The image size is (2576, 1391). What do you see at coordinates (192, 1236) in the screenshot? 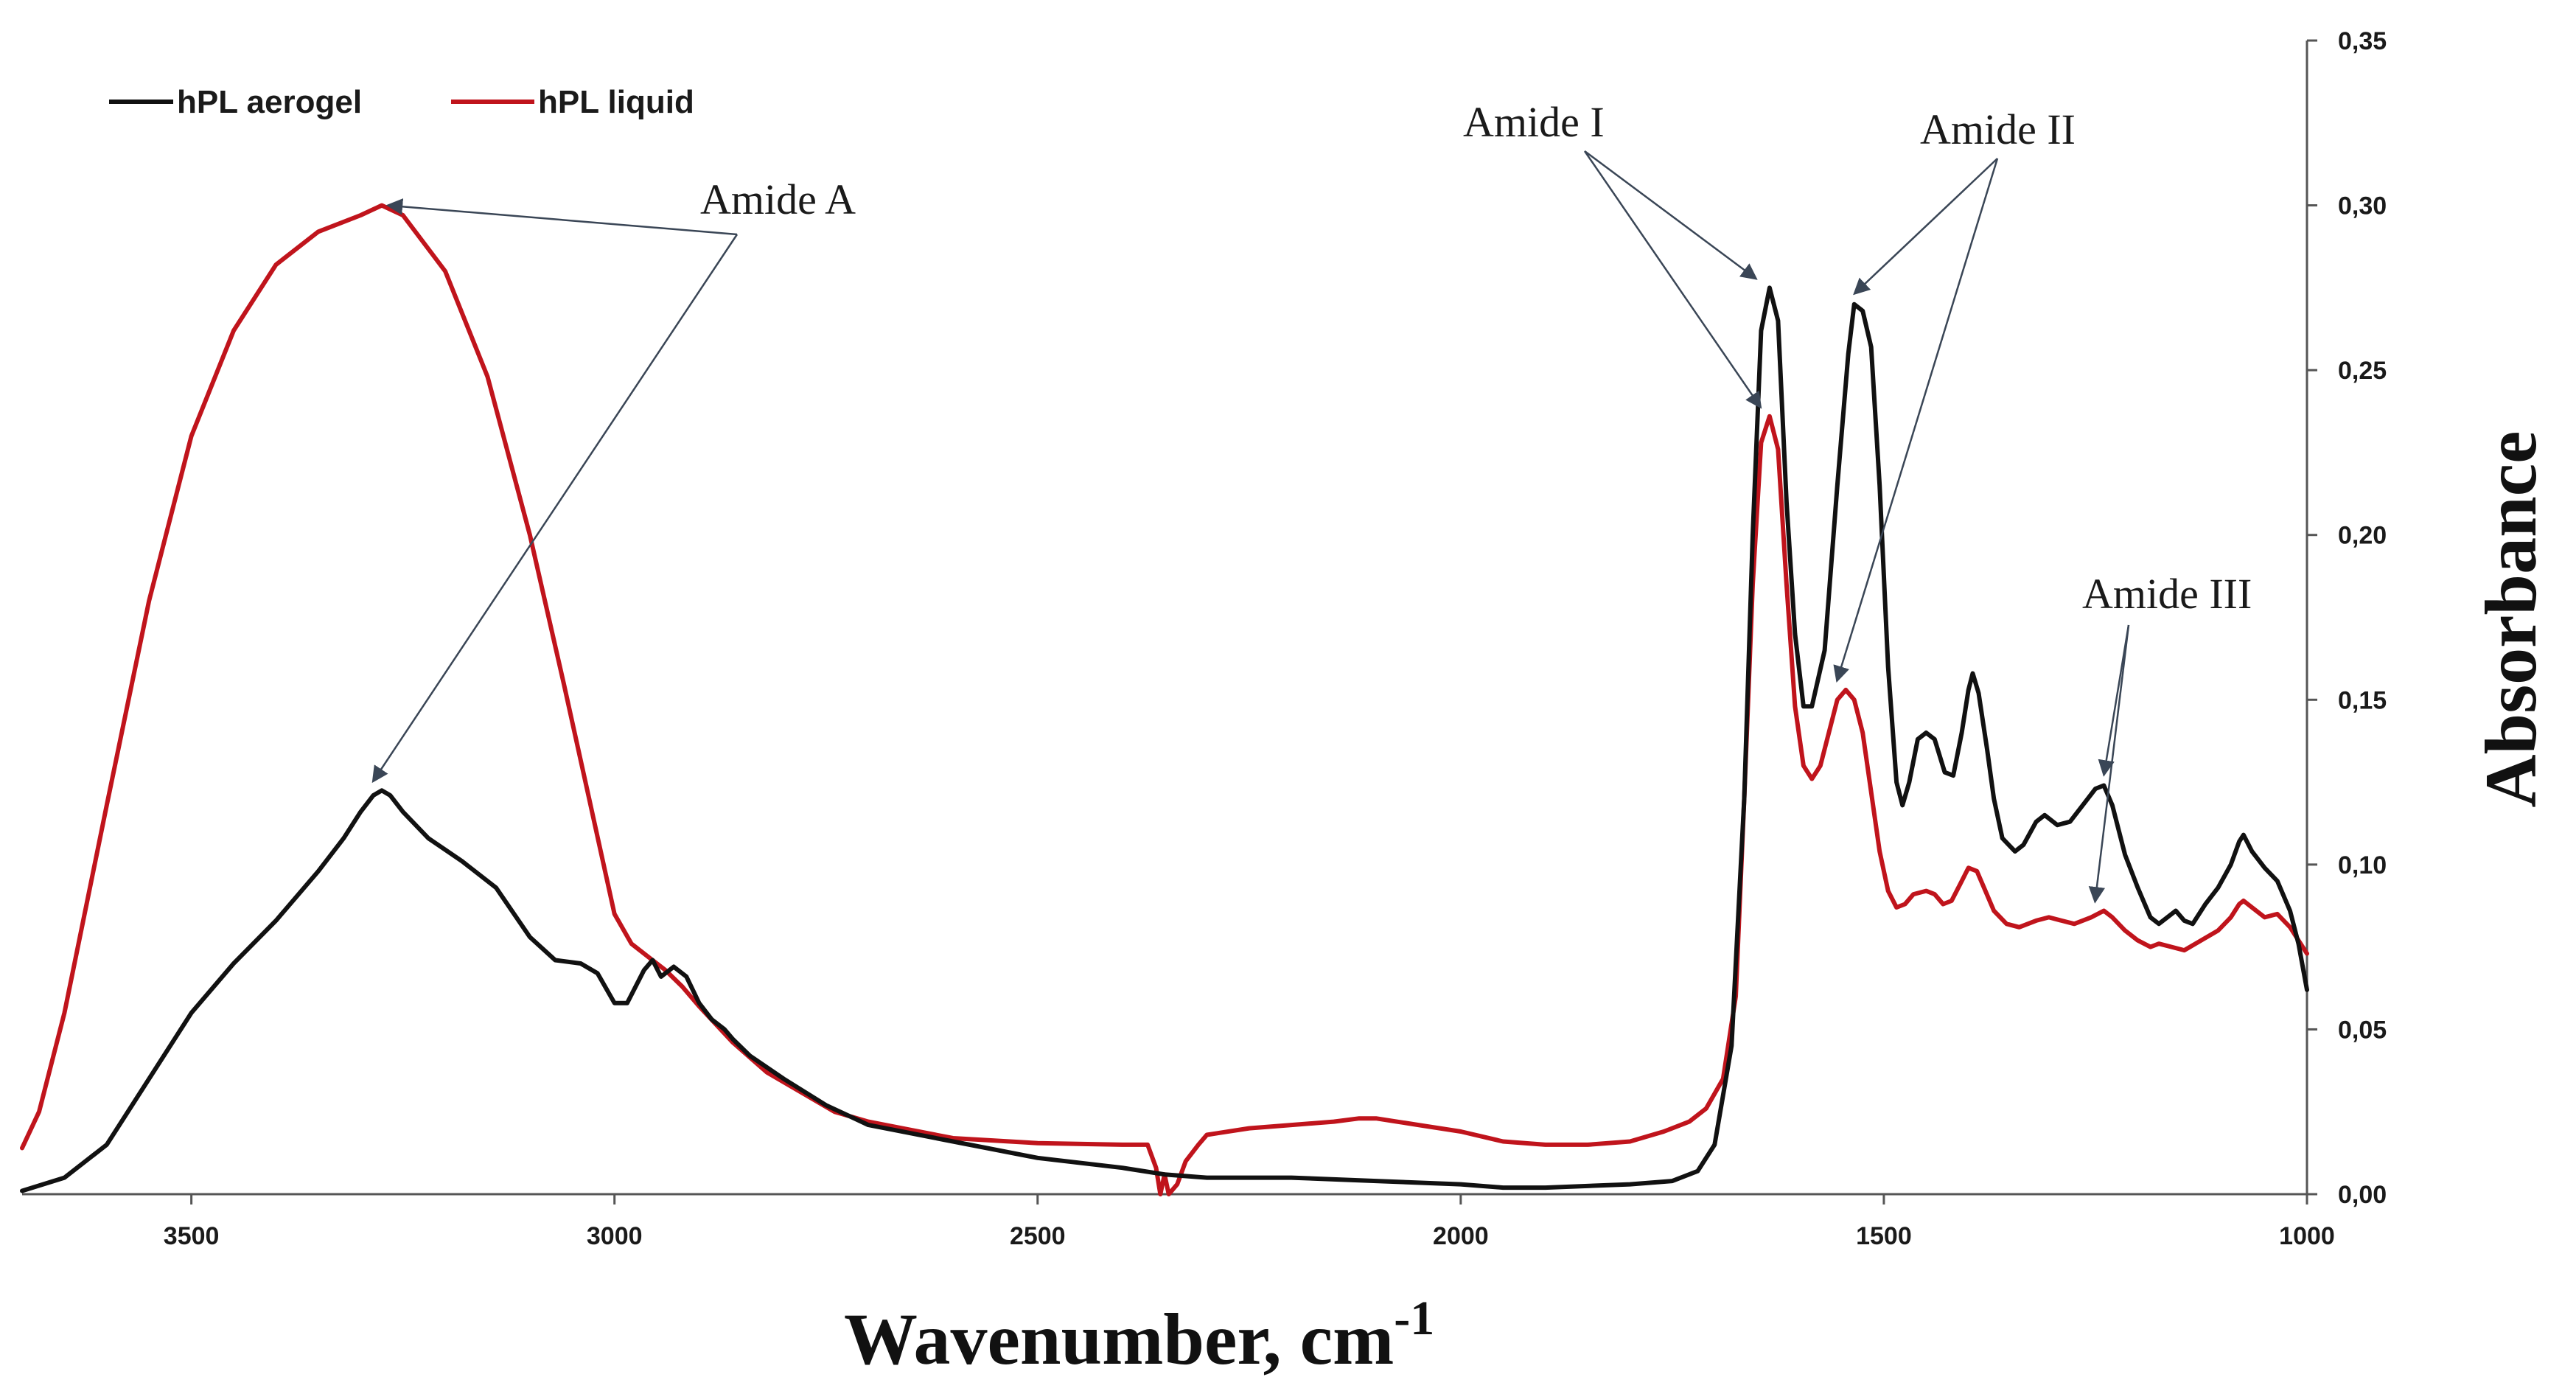
I see `x-tick-label: 3500` at bounding box center [192, 1236].